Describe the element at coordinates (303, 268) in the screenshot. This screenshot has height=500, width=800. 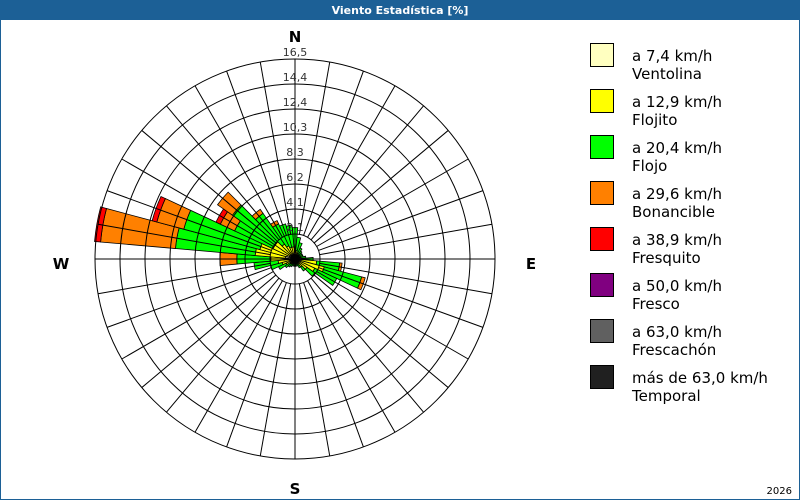
I see `bar-segment-140-flojo` at that location.